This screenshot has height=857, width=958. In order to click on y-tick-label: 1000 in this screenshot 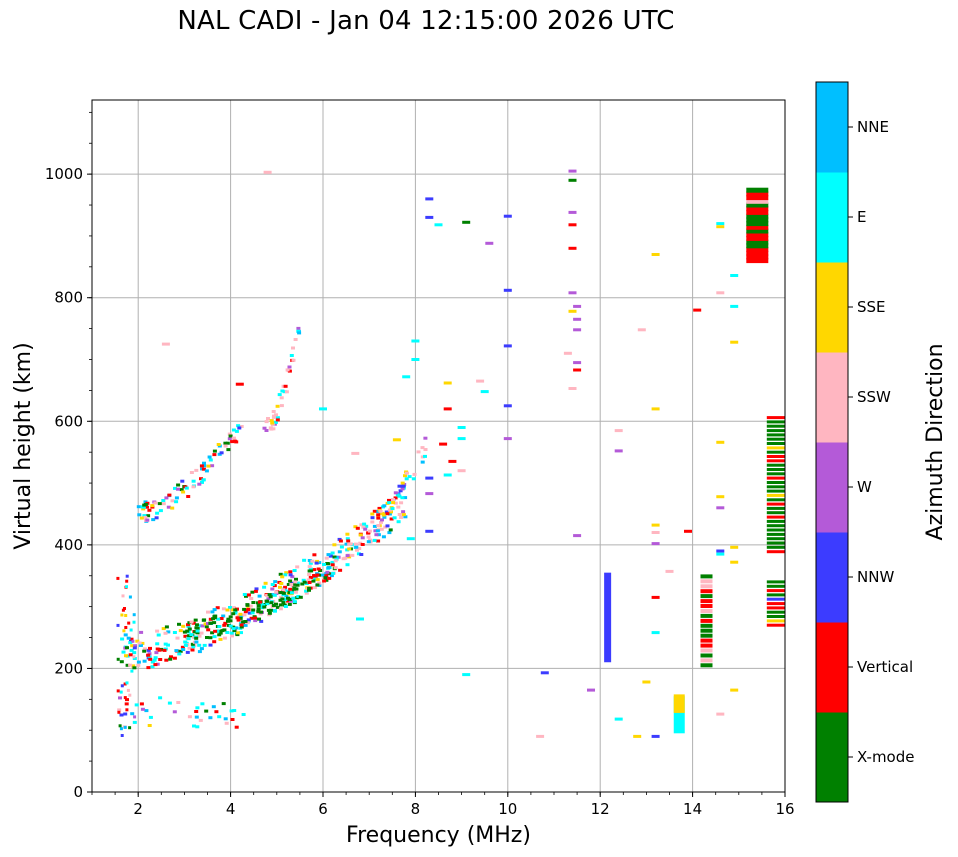, I will do `click(64, 174)`.